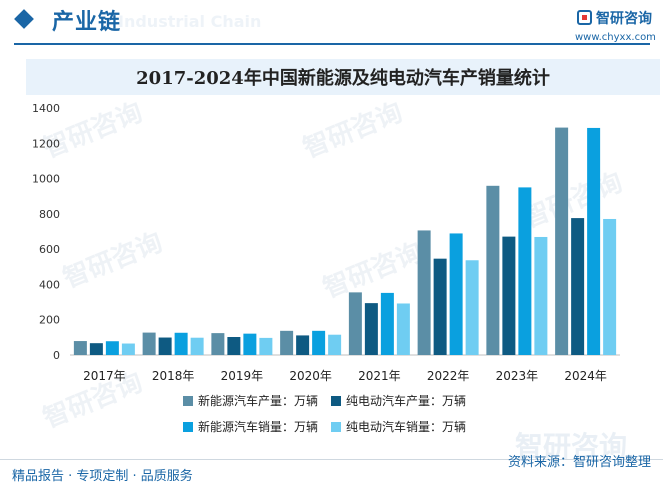  What do you see at coordinates (331, 22) in the screenshot?
I see `header: 产业链 Industrial Chain 智研咨询 www.chyxx.com` at bounding box center [331, 22].